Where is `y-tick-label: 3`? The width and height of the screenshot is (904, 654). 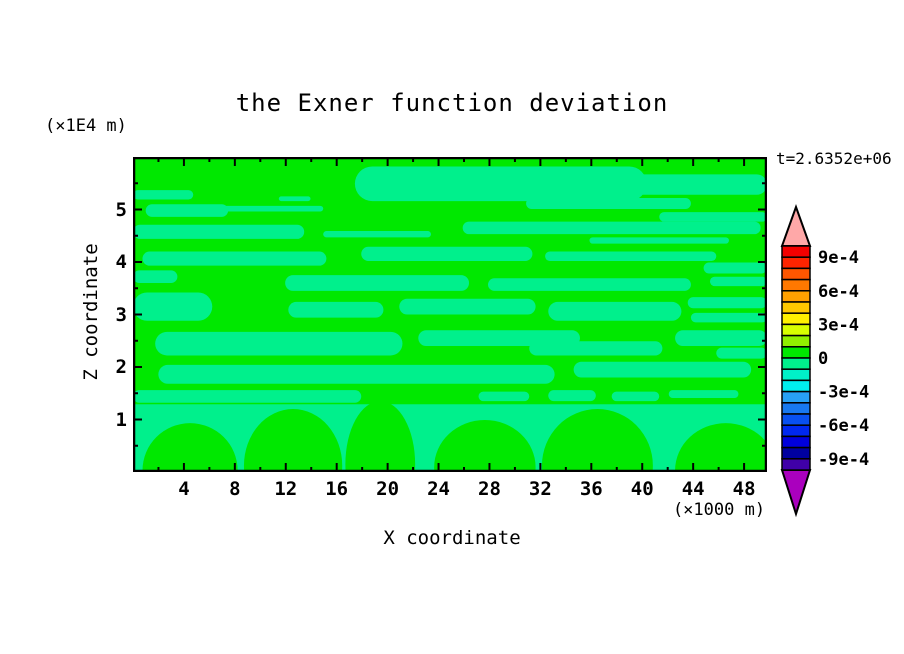
y-tick-label: 3 is located at coordinates (121, 314).